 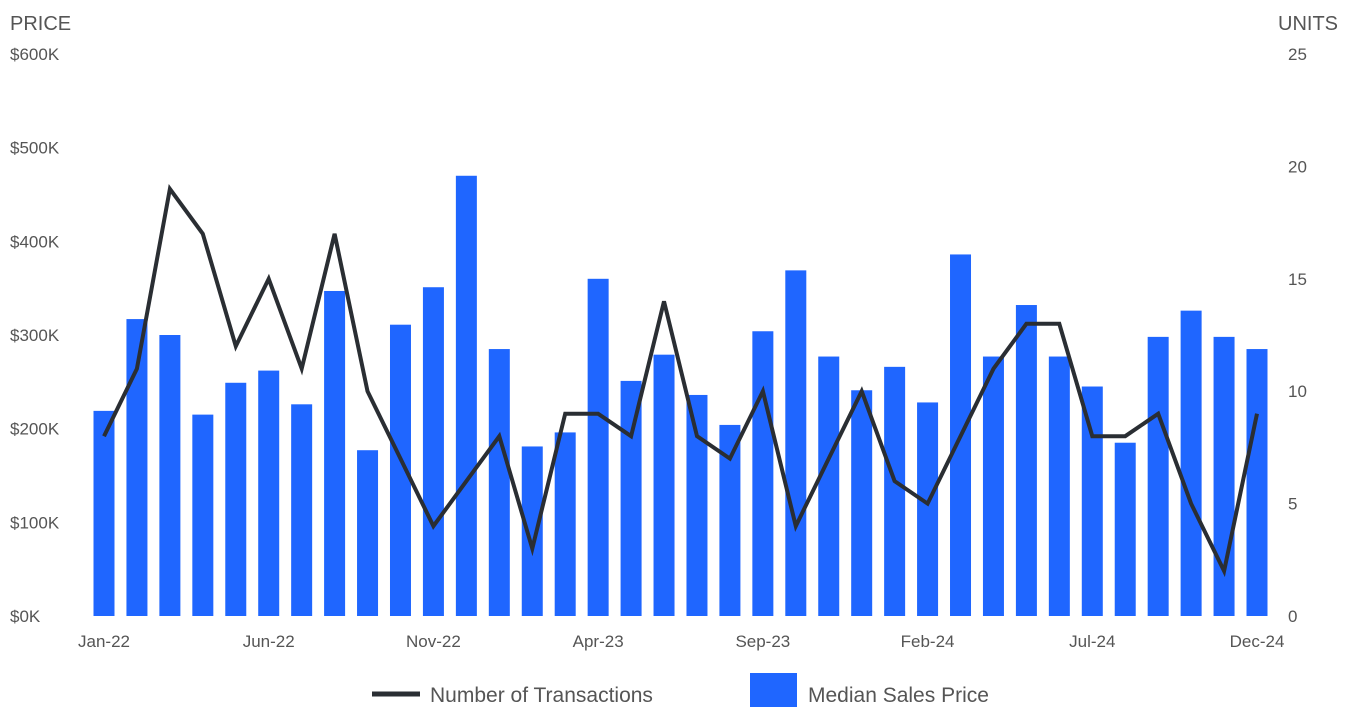 I want to click on right-tick-label: 10, so click(x=1297, y=391).